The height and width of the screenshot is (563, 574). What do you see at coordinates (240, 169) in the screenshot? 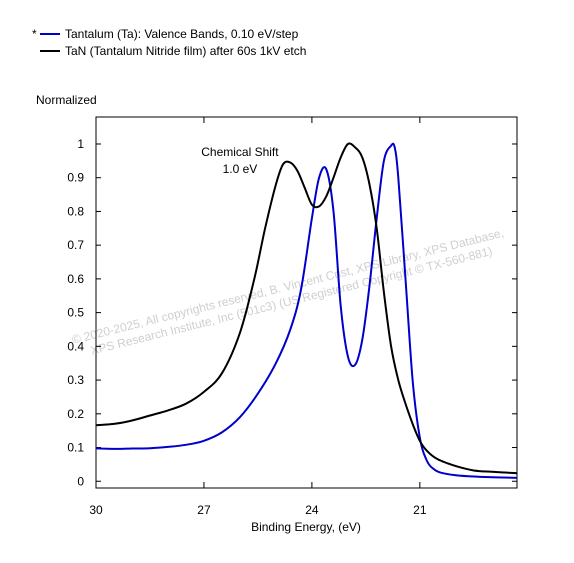
I see `annotation-text: 1.0 eV` at bounding box center [240, 169].